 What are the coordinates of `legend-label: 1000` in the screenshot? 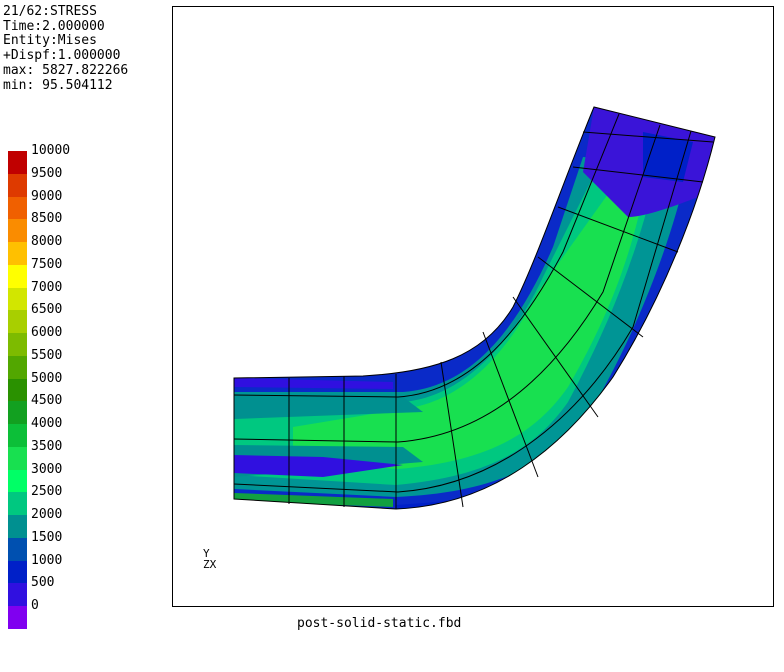 It's located at (47, 560).